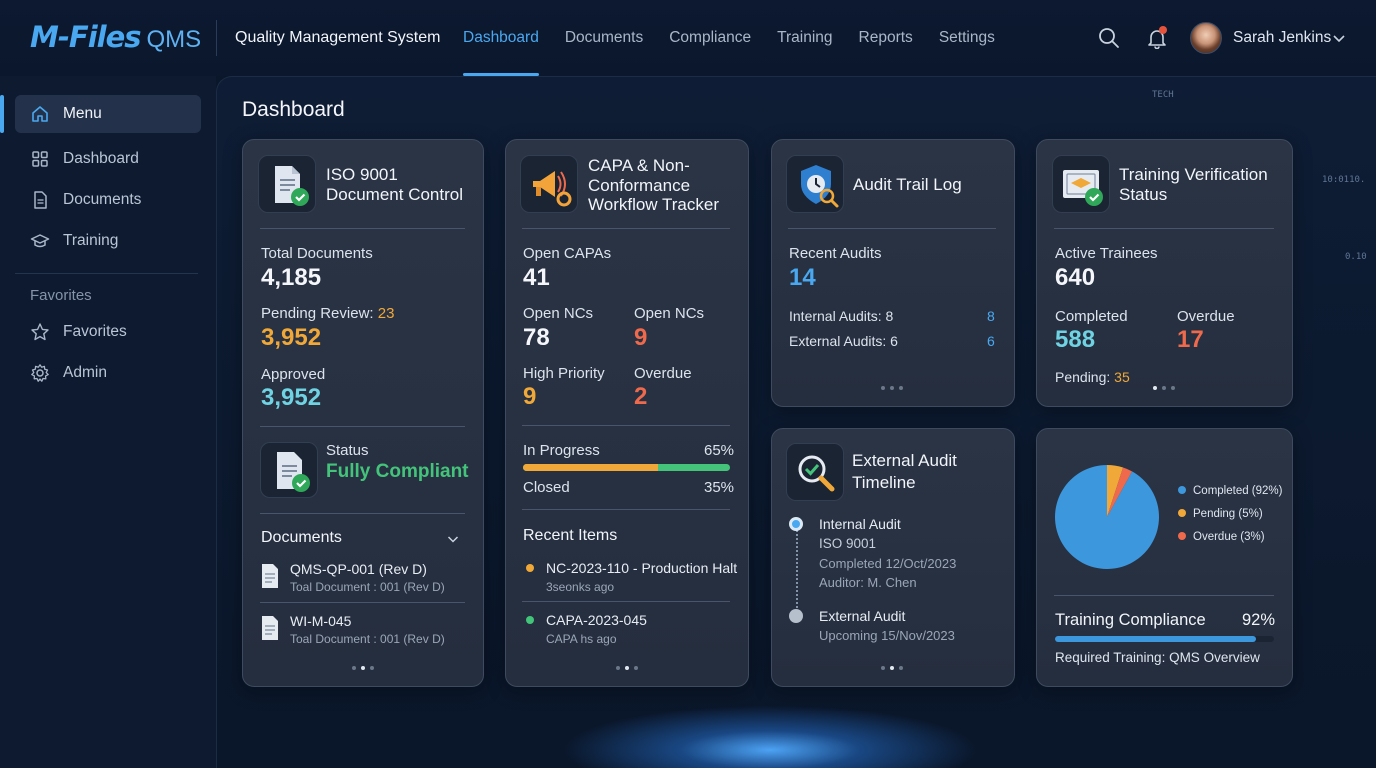 This screenshot has height=768, width=1376. I want to click on open-ncs-value: 78, so click(536, 337).